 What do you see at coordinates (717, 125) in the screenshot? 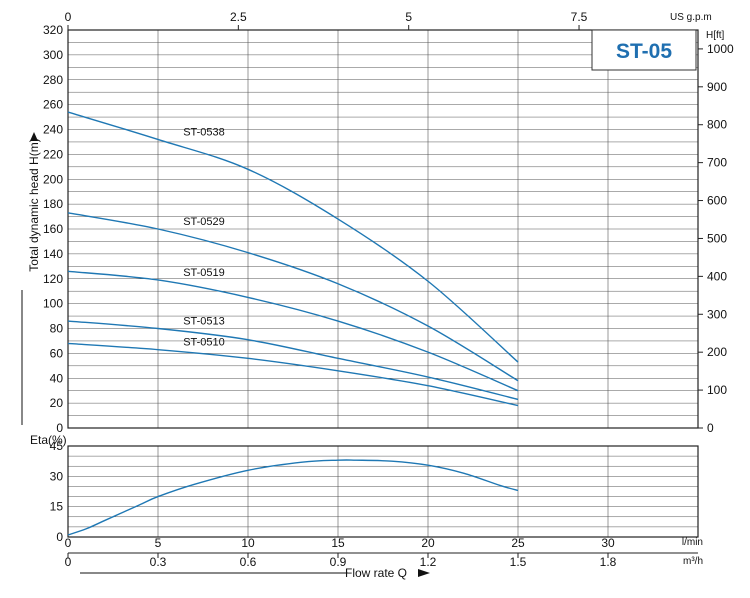
I see `ft-tick-label: 800` at bounding box center [717, 125].